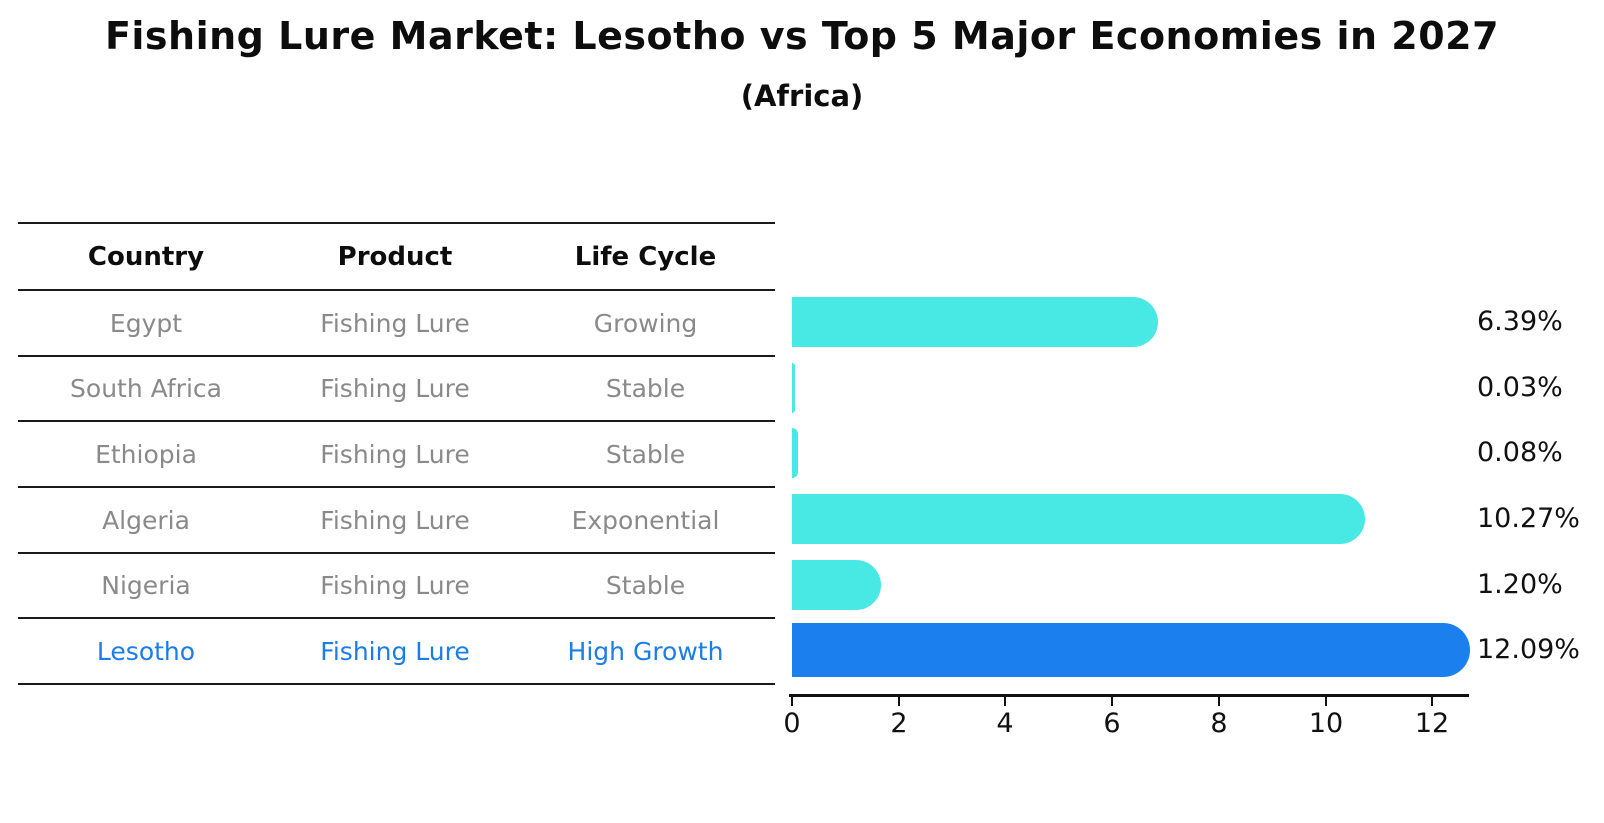 The image size is (1604, 823). I want to click on bar-nigeria, so click(836, 585).